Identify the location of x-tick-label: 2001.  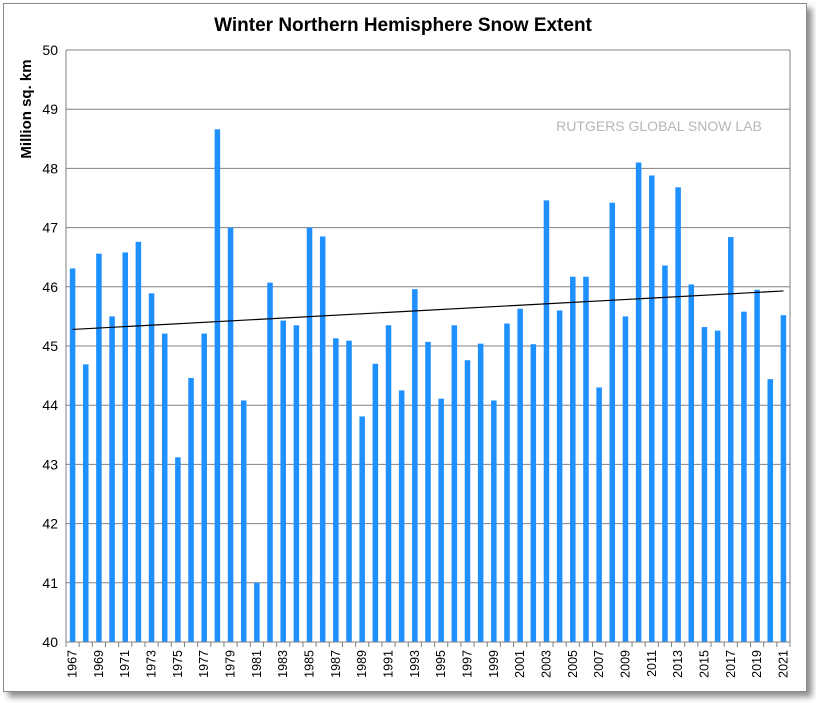
(520, 664).